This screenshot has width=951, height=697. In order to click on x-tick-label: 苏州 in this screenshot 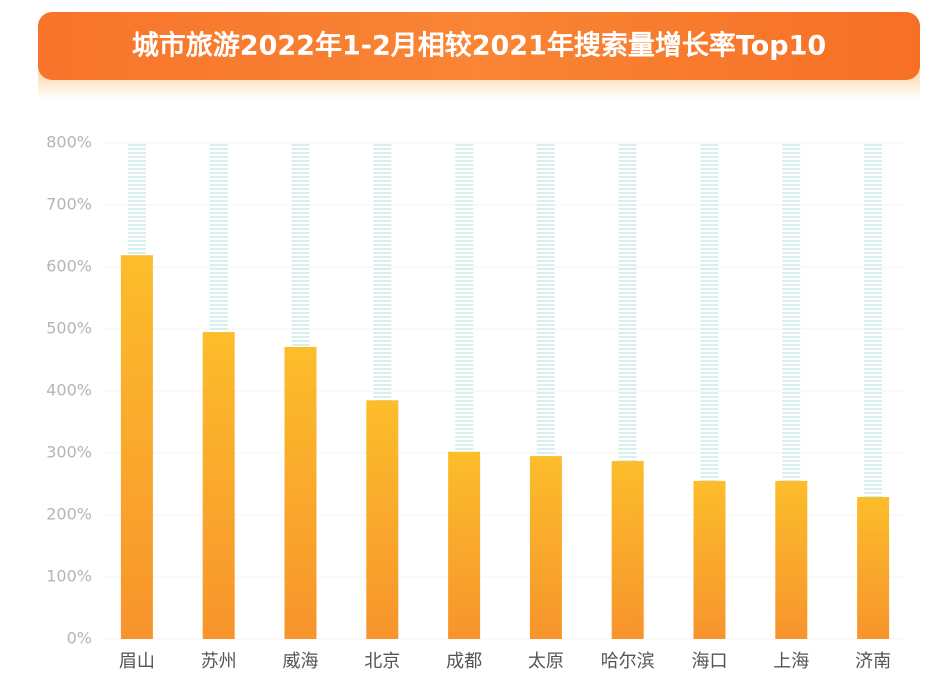, I will do `click(219, 661)`.